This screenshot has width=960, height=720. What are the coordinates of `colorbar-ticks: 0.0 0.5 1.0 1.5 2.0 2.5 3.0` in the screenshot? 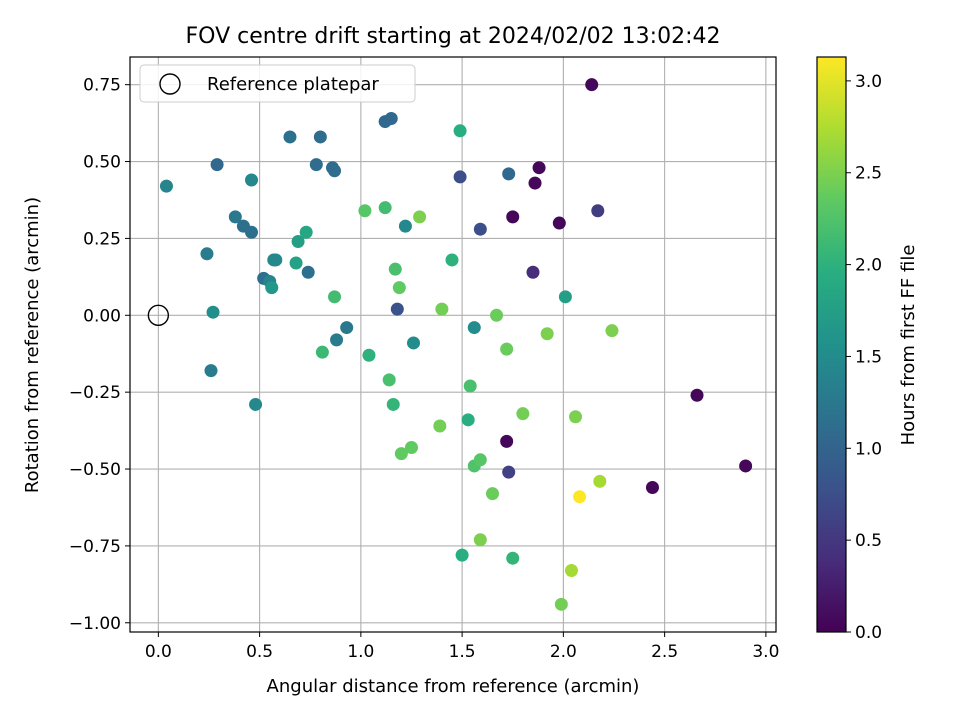 It's located at (864, 357).